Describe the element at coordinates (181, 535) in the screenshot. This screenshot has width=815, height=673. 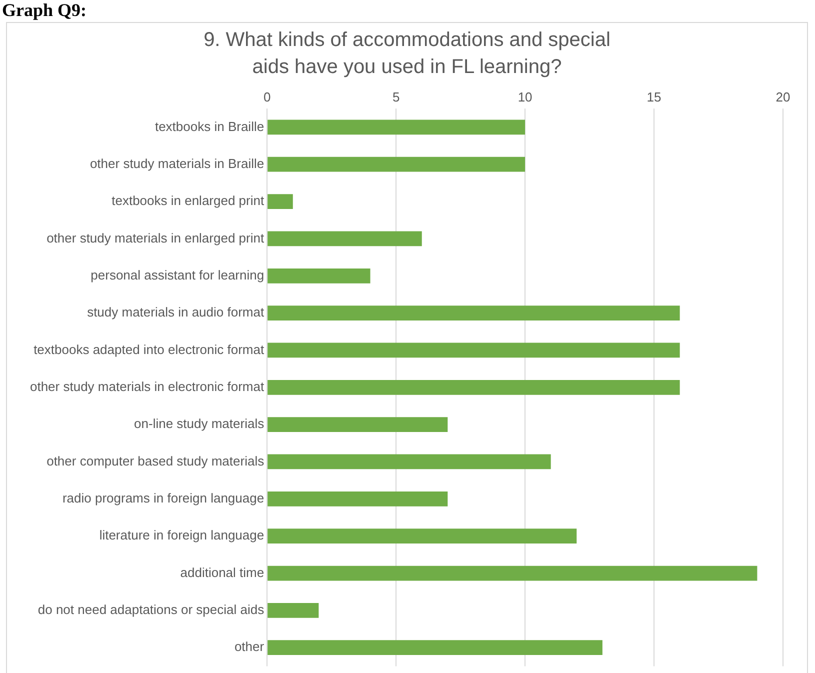
I see `y-tick-label: literature in foreign language` at that location.